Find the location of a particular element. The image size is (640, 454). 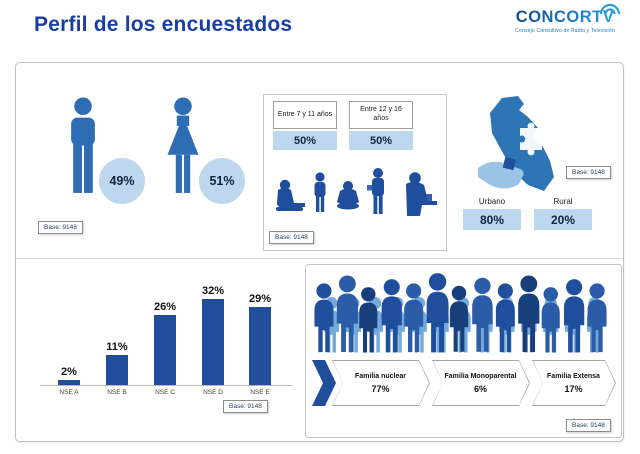

children-silhouettes-illustration is located at coordinates (356, 192).